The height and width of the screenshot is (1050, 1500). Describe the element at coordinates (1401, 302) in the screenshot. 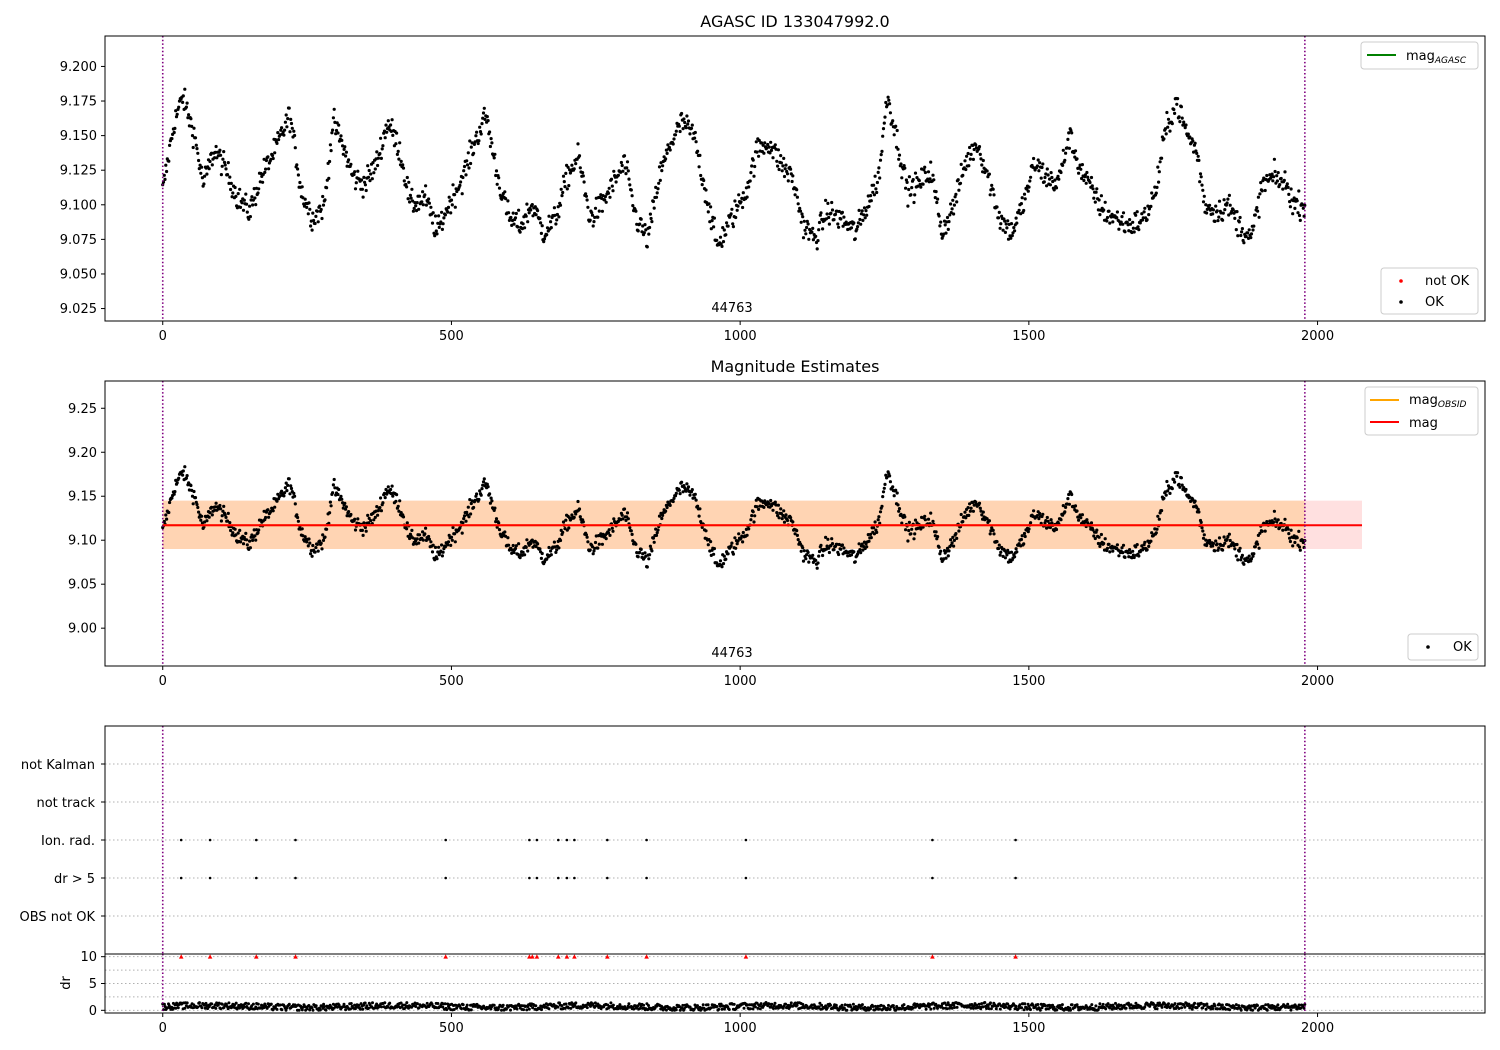

I see `legend-marker-ok` at that location.